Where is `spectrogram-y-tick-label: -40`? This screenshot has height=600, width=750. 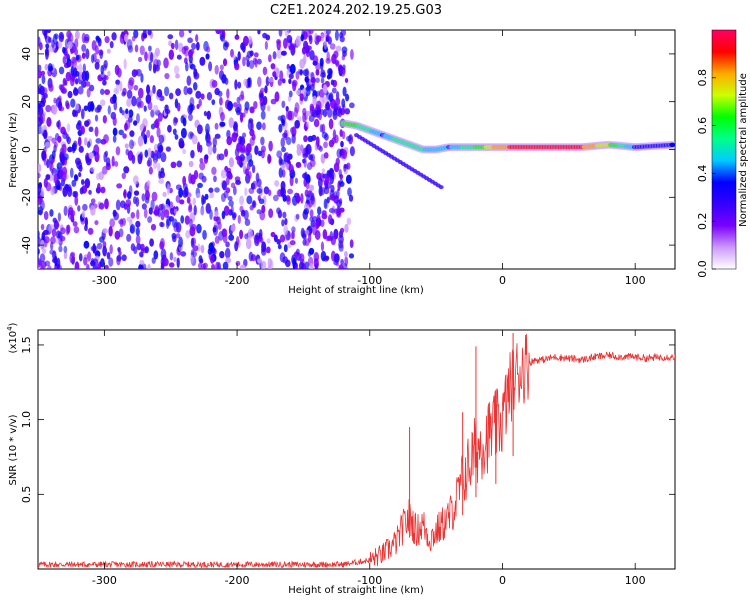
spectrogram-y-tick-label: -40 is located at coordinates (26, 245).